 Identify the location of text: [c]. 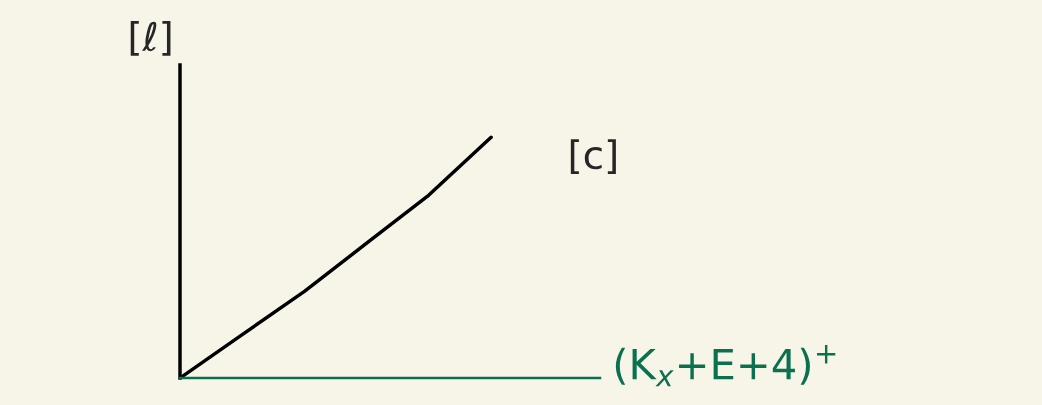
(593, 156).